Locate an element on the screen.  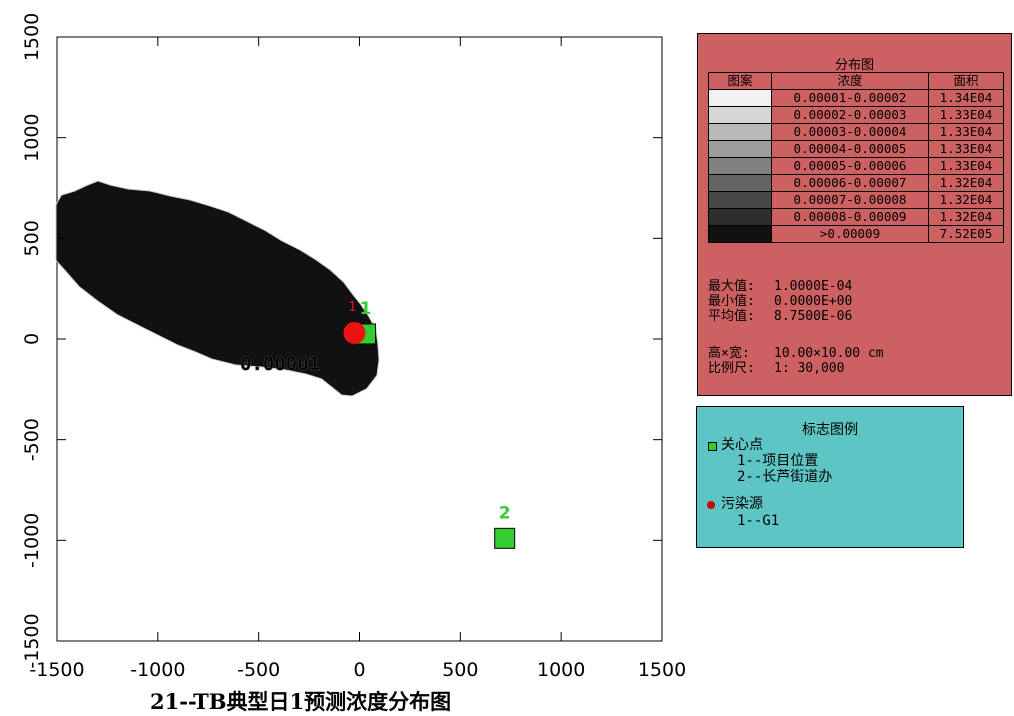
y-tick-label: 1500 is located at coordinates (32, 37).